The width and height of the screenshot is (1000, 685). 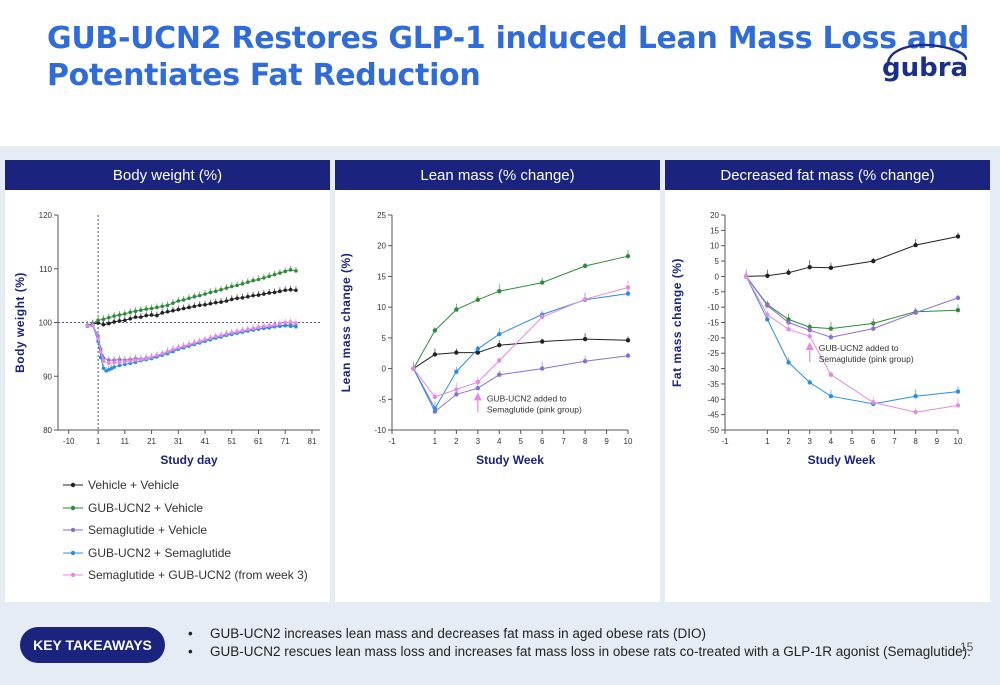 I want to click on y-tick-label: -40, so click(x=713, y=399).